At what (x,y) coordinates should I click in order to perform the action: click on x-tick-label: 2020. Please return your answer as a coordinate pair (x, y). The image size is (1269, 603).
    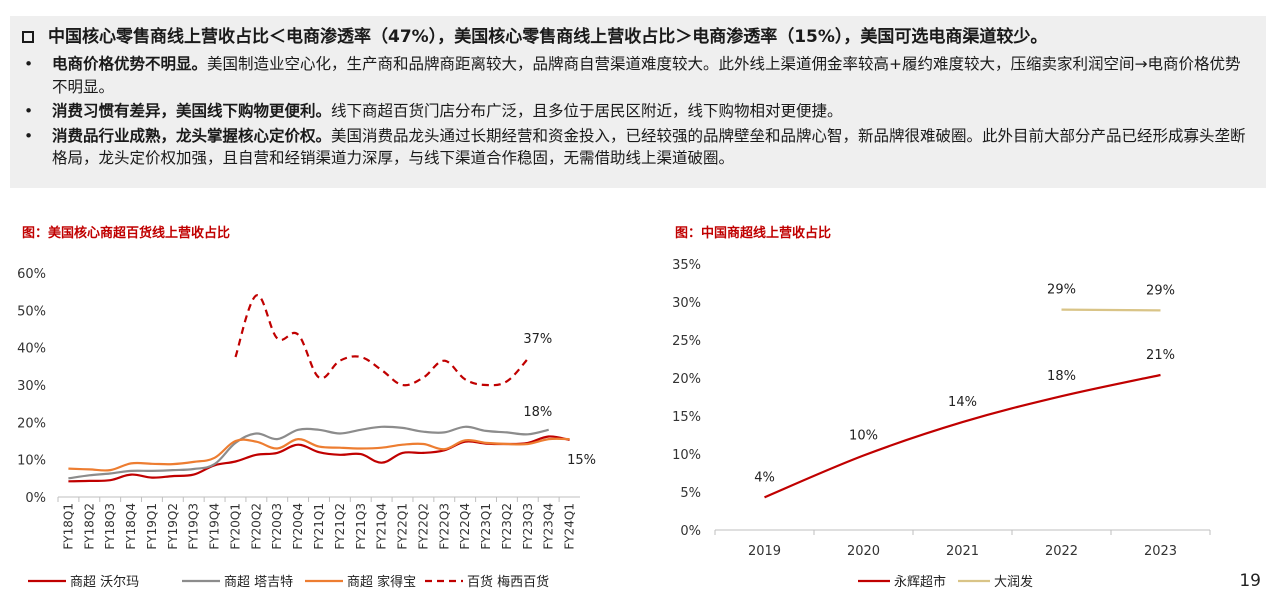
    Looking at the image, I should click on (863, 551).